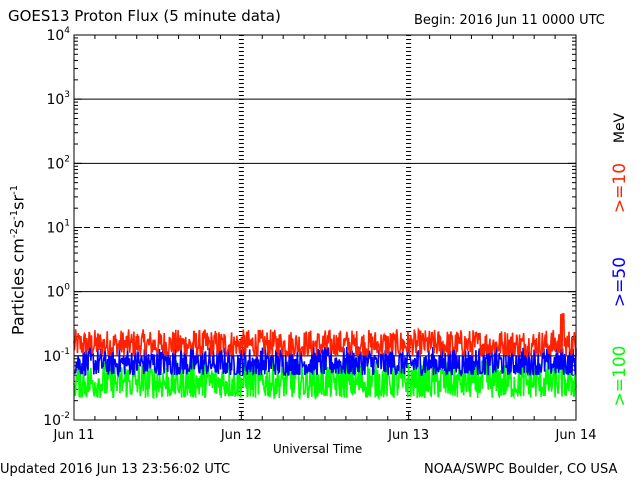  I want to click on legend-series-50: >=50, so click(620, 282).